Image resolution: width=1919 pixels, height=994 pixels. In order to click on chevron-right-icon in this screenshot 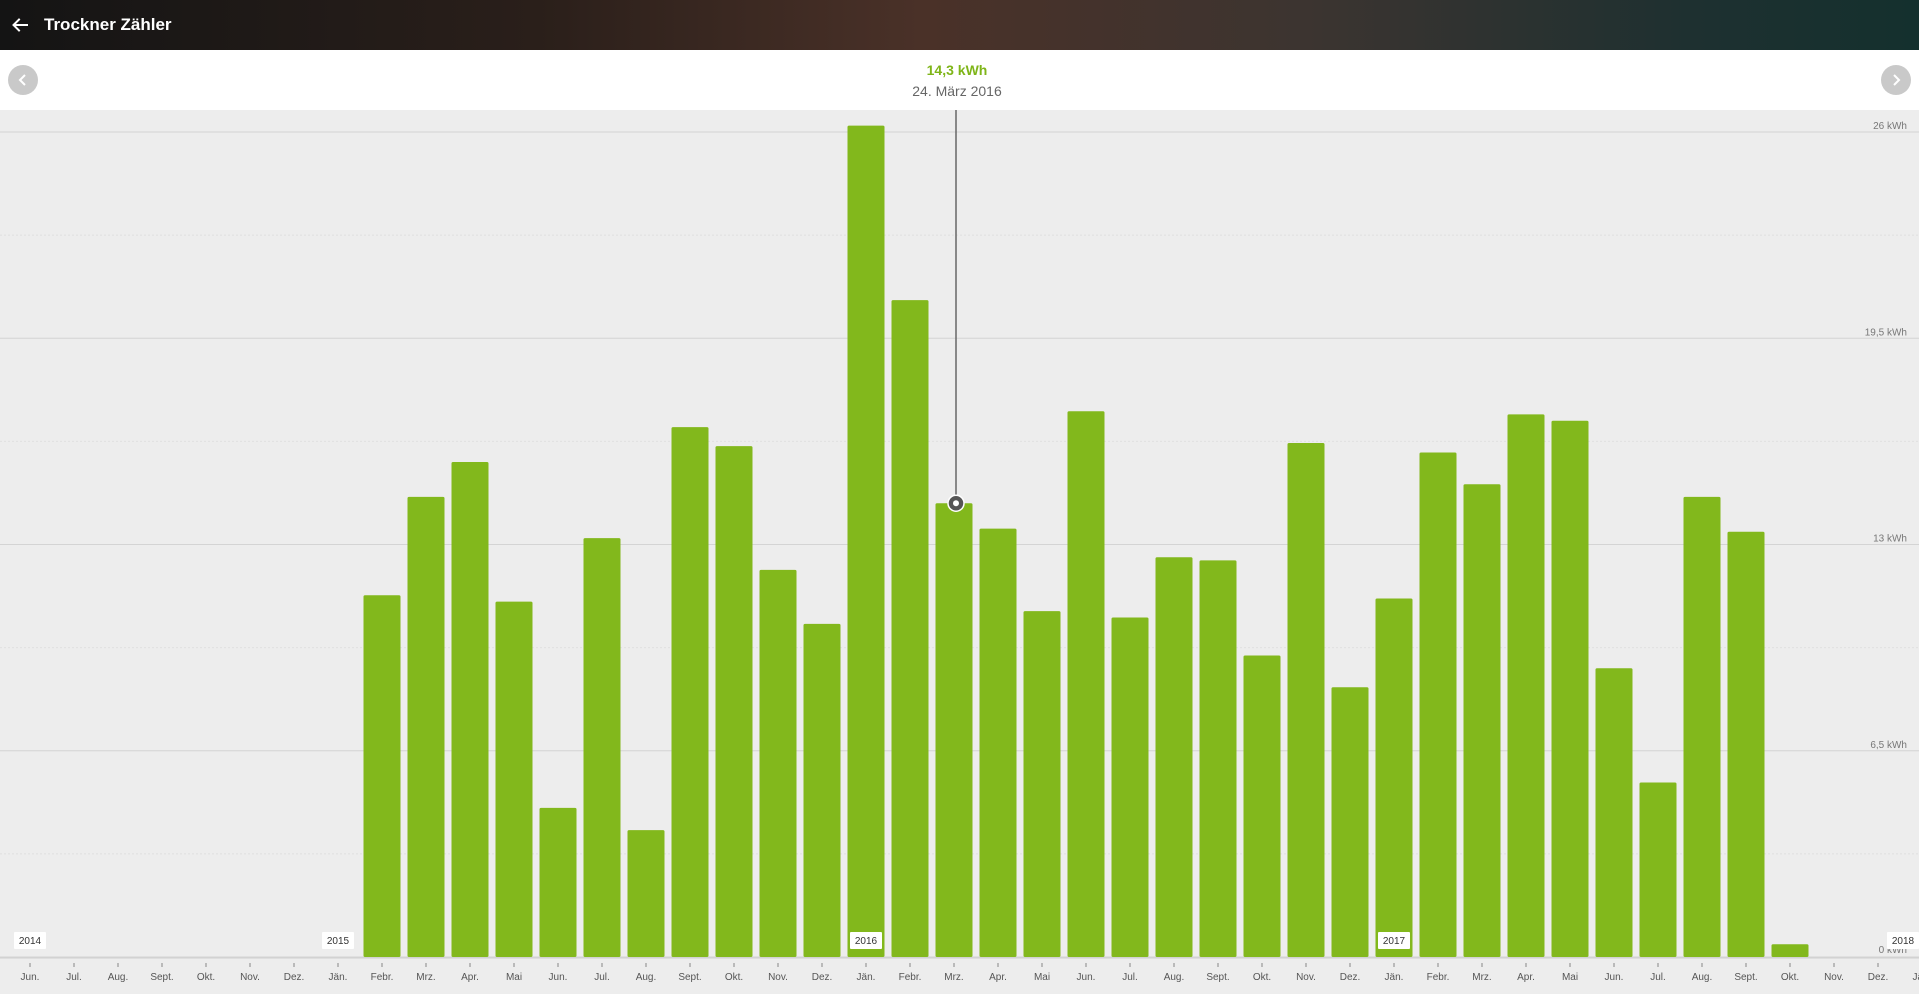, I will do `click(1897, 80)`.